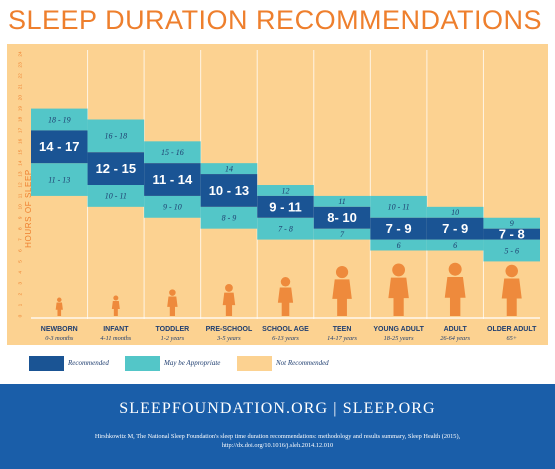 The image size is (555, 469). What do you see at coordinates (173, 338) in the screenshot?
I see `category-age-label: 1-2 years` at bounding box center [173, 338].